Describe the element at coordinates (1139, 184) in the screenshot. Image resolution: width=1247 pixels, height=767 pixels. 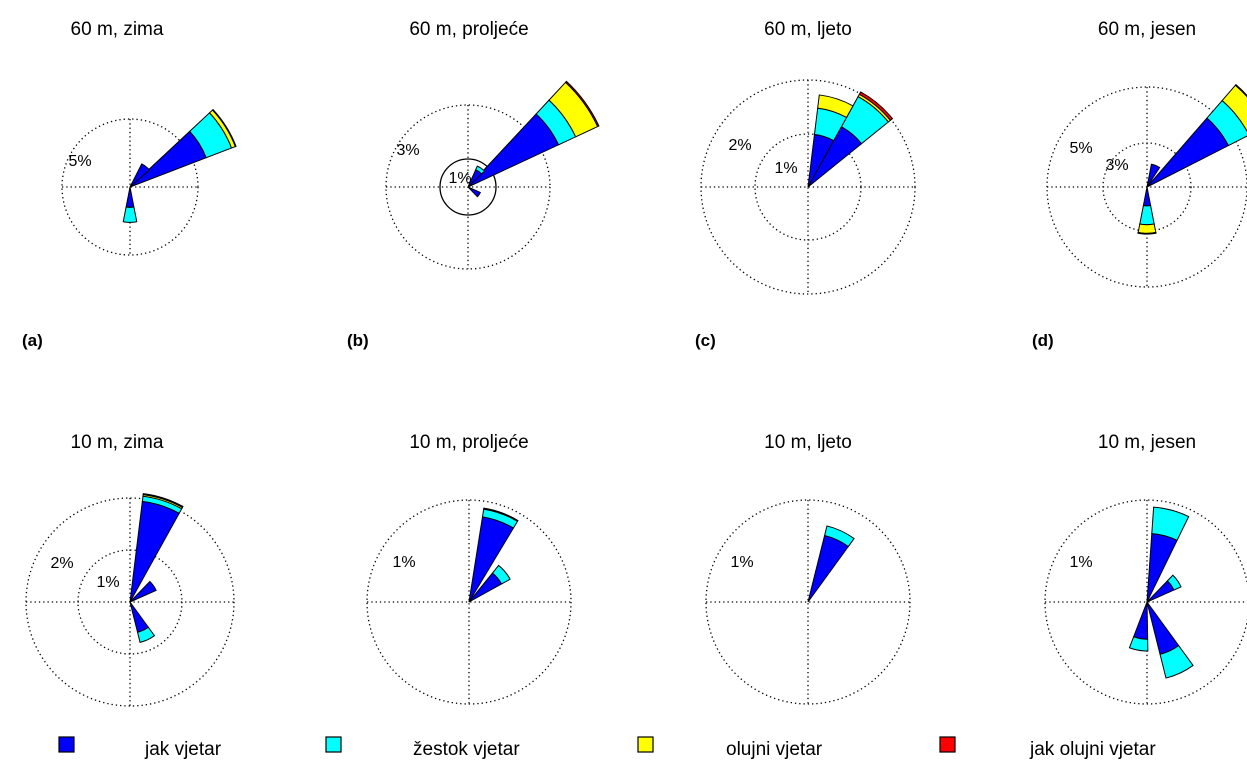
I see `wind-rose-panel-4: 60 m, jesen 5% 3% (d)` at that location.